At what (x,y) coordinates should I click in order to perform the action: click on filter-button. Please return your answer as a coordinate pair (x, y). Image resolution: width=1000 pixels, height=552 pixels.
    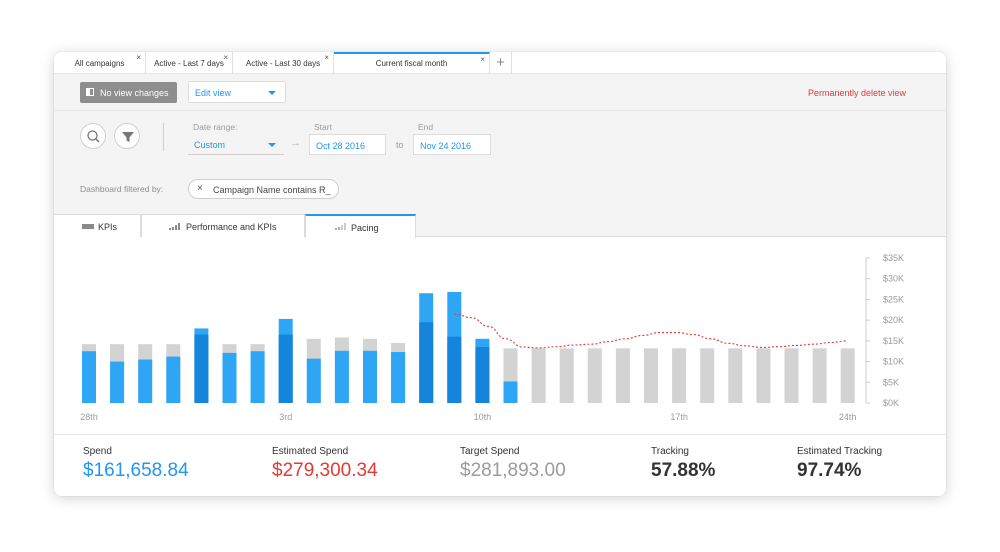
    Looking at the image, I should click on (127, 136).